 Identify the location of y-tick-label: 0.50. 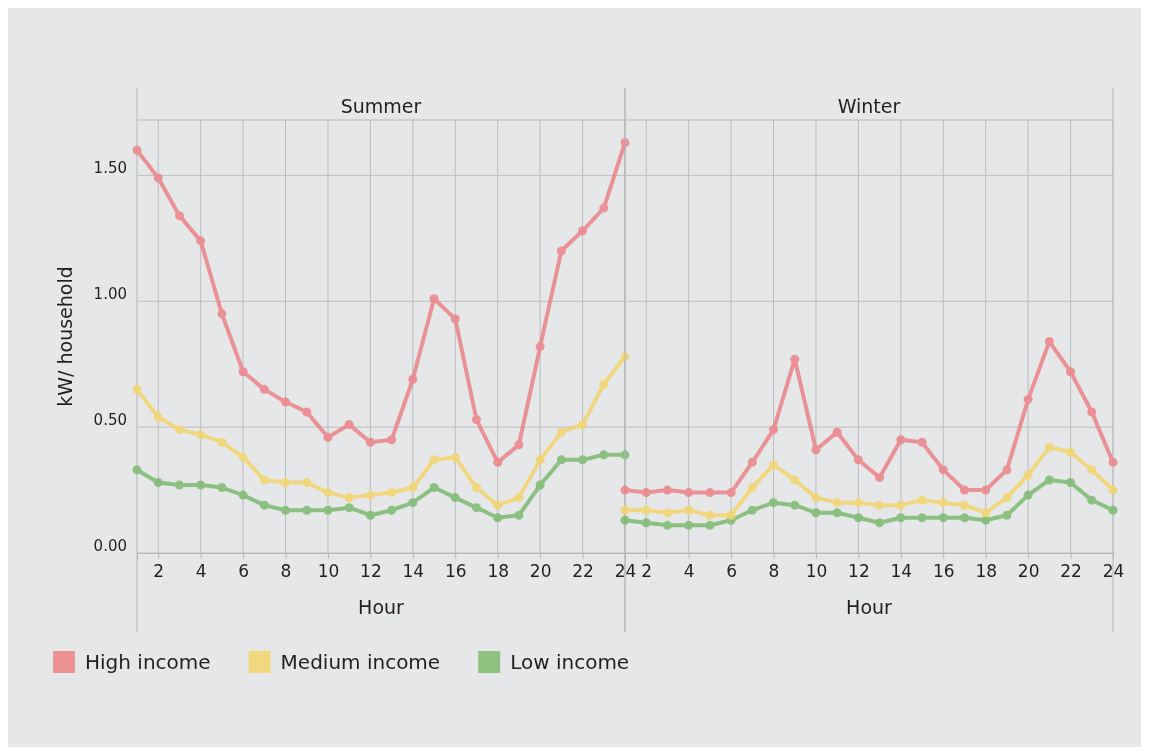
(110, 419).